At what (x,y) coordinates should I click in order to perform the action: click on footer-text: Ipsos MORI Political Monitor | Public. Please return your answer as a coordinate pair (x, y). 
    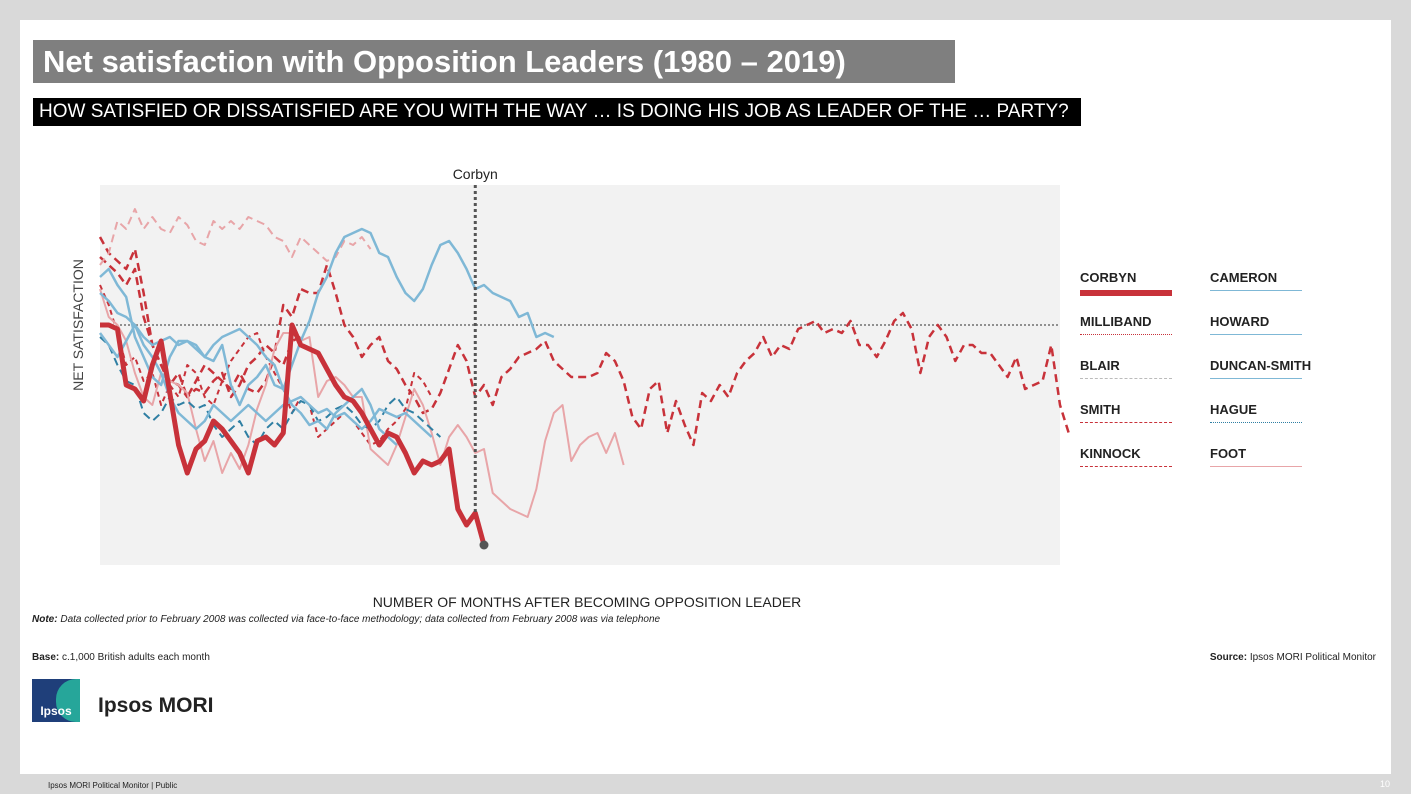
    Looking at the image, I should click on (113, 785).